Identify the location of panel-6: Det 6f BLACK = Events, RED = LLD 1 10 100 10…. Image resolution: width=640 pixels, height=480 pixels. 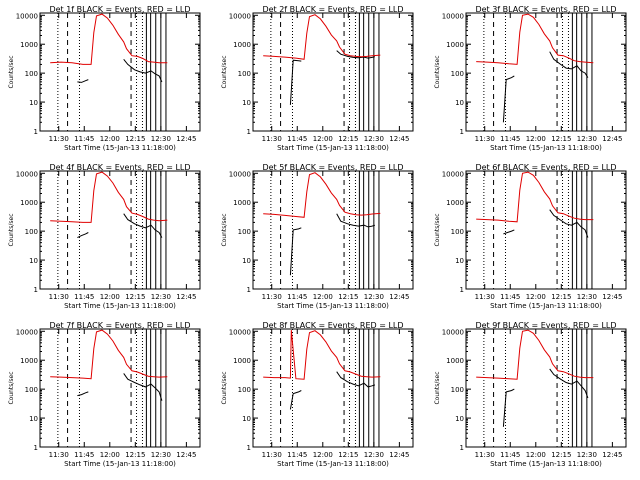
(530, 236).